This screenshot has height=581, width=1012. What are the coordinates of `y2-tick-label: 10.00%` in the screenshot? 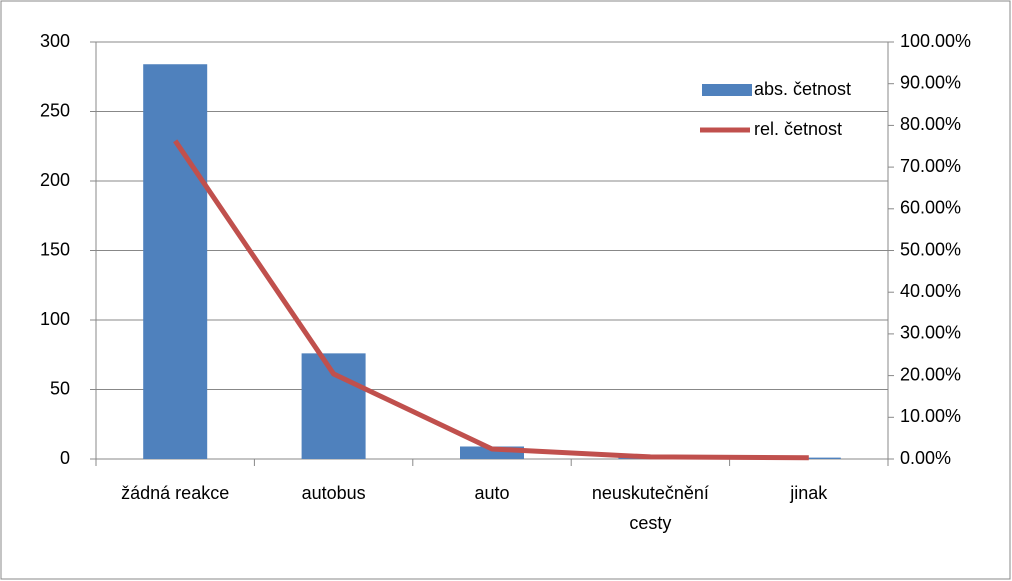 It's located at (930, 416).